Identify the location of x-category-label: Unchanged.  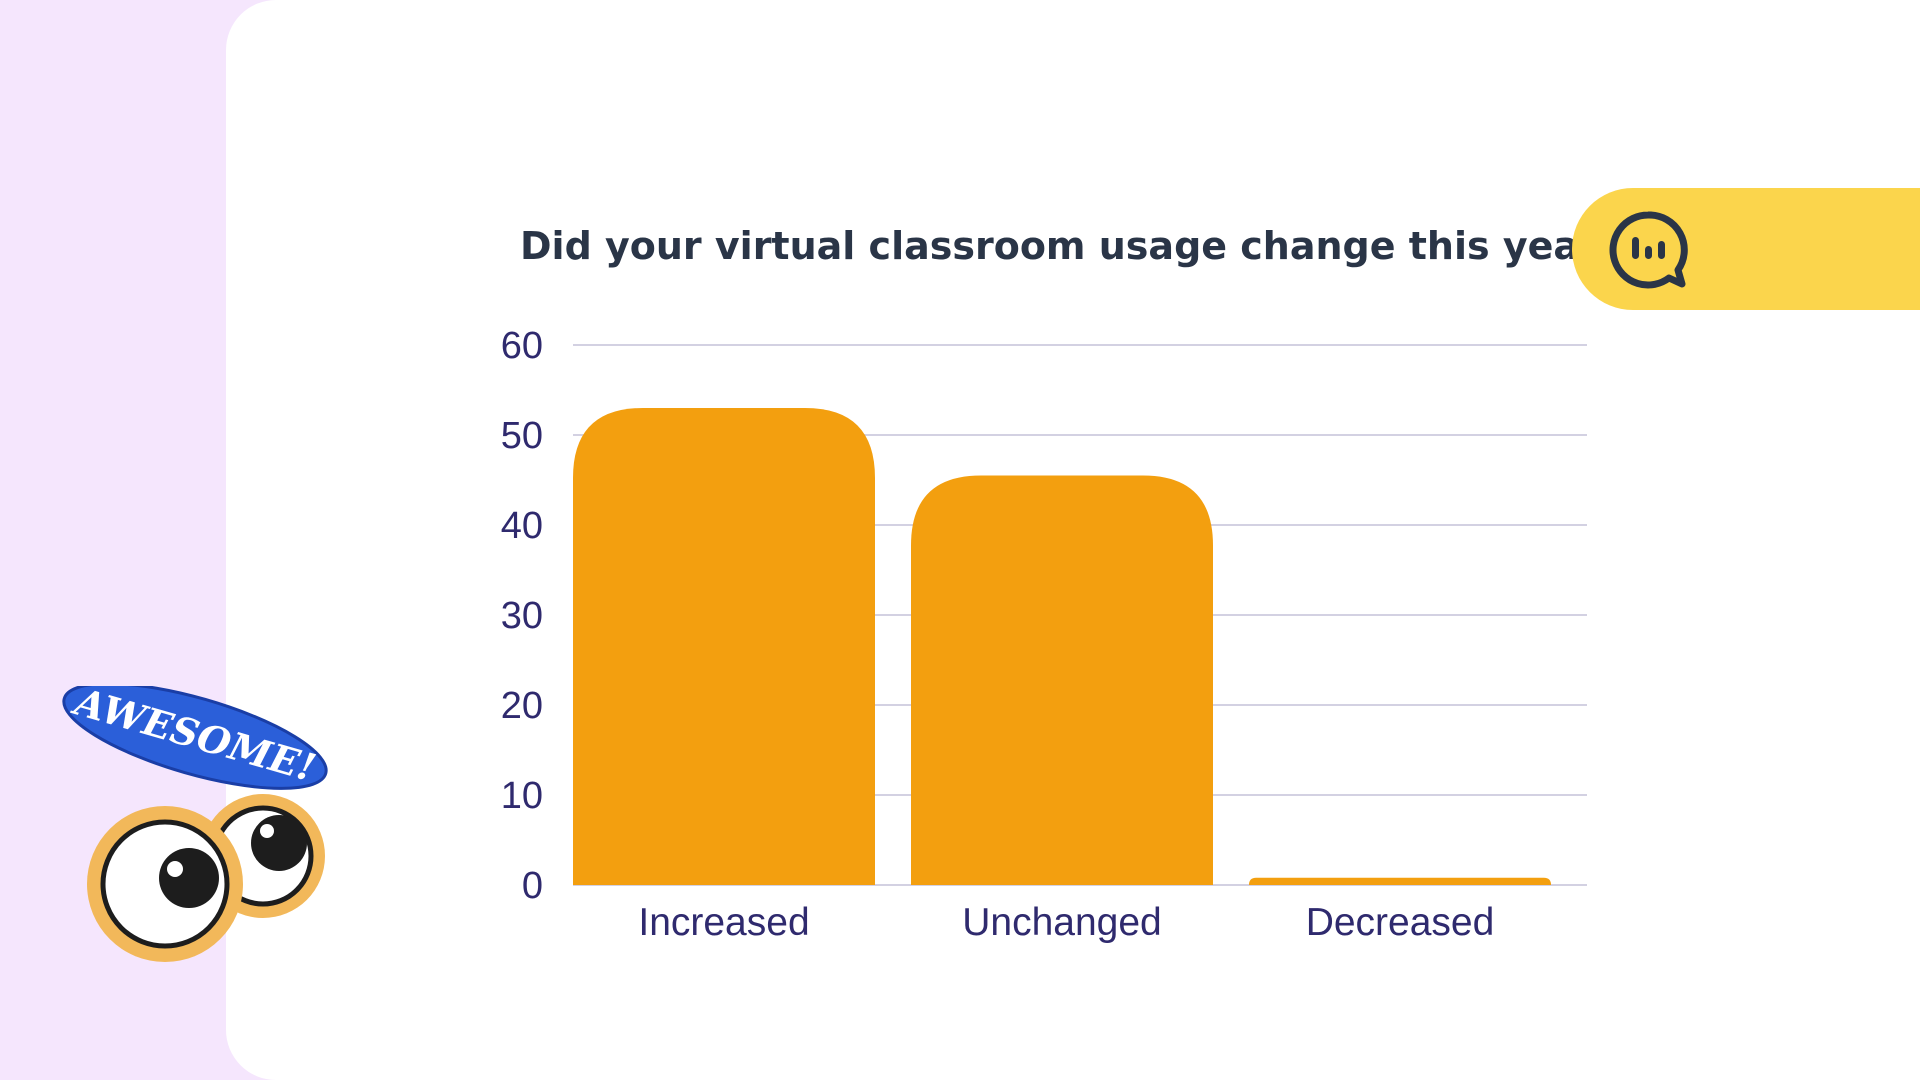
(1062, 922).